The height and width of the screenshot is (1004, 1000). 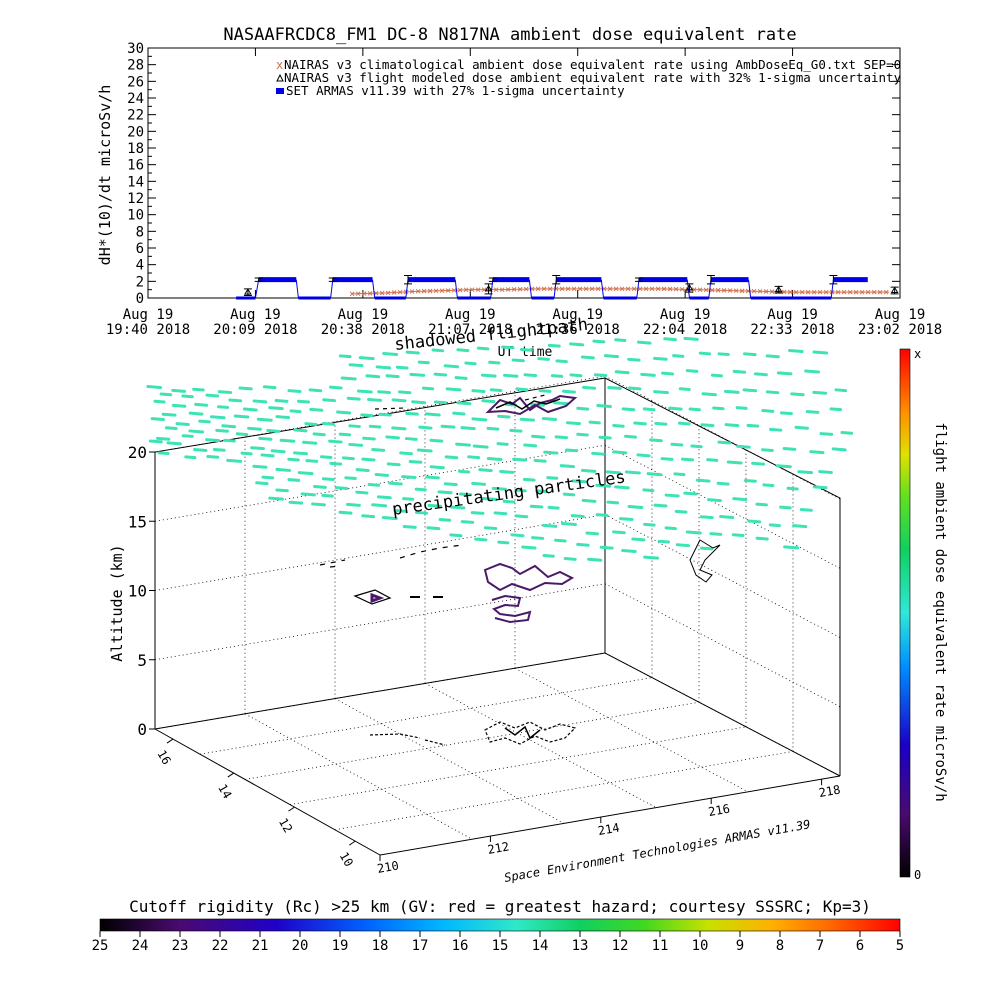 I want to click on y-tick-label: 26, so click(x=135, y=82).